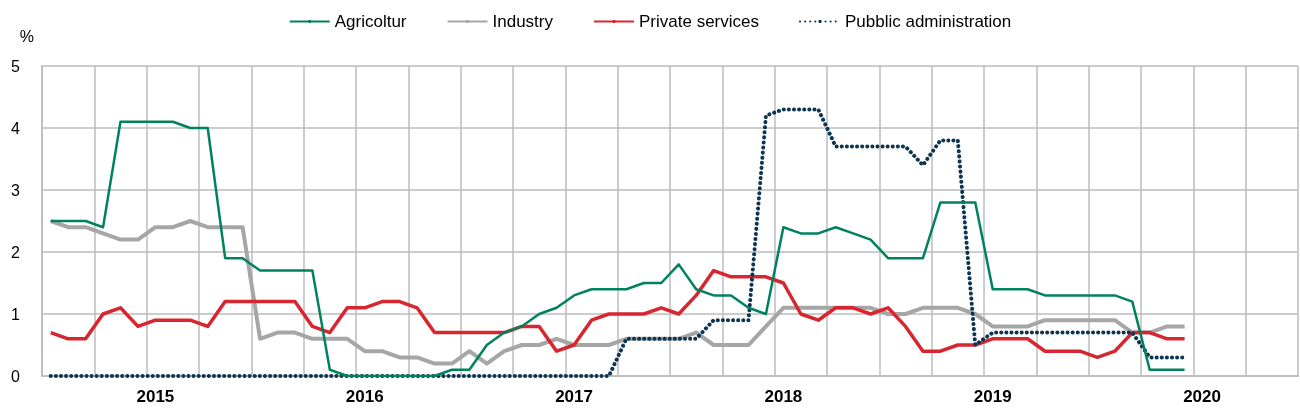  I want to click on y-tick-label: 0, so click(16, 376).